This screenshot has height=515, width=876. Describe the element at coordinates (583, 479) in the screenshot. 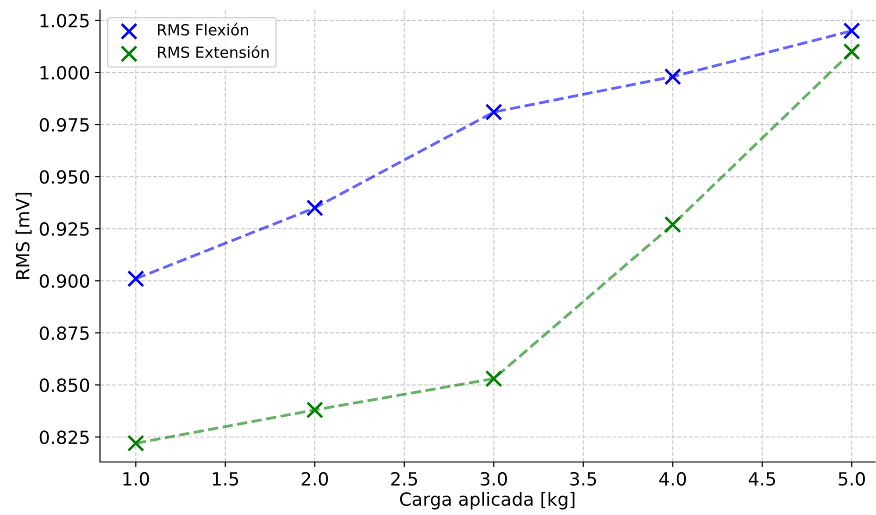

I see `x-tick-label: 3.5` at that location.